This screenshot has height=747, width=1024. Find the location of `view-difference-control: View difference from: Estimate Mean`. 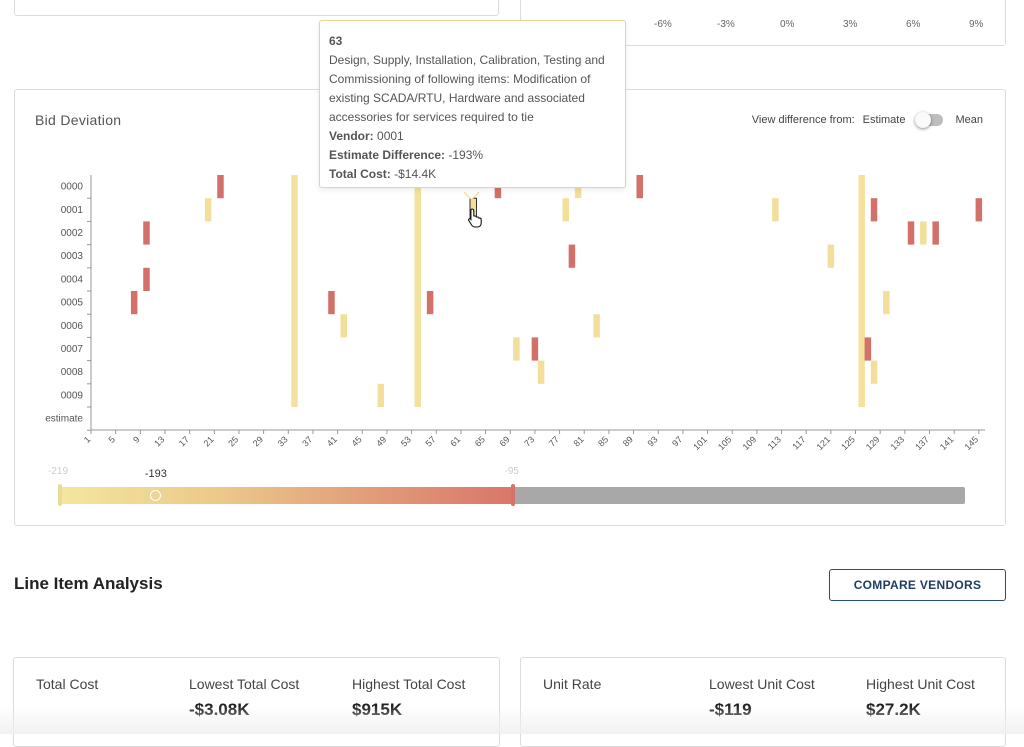

view-difference-control: View difference from: Estimate Mean is located at coordinates (867, 120).